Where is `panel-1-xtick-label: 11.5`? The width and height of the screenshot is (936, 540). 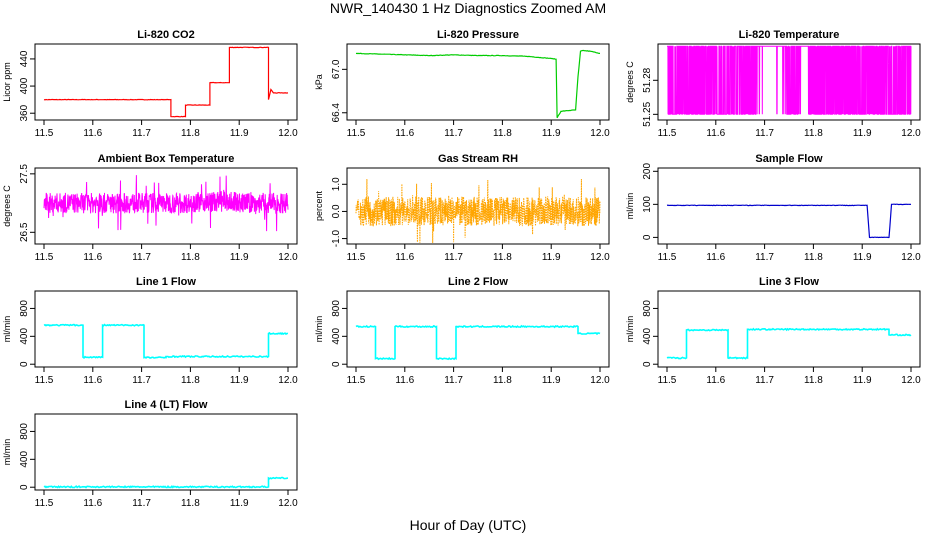
panel-1-xtick-label: 11.5 is located at coordinates (44, 133).